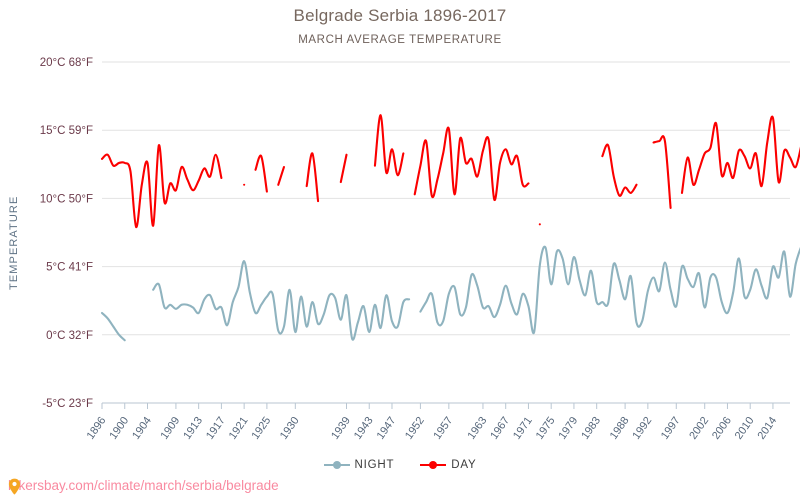  I want to click on chart-legend: NIGHT DAY, so click(400, 465).